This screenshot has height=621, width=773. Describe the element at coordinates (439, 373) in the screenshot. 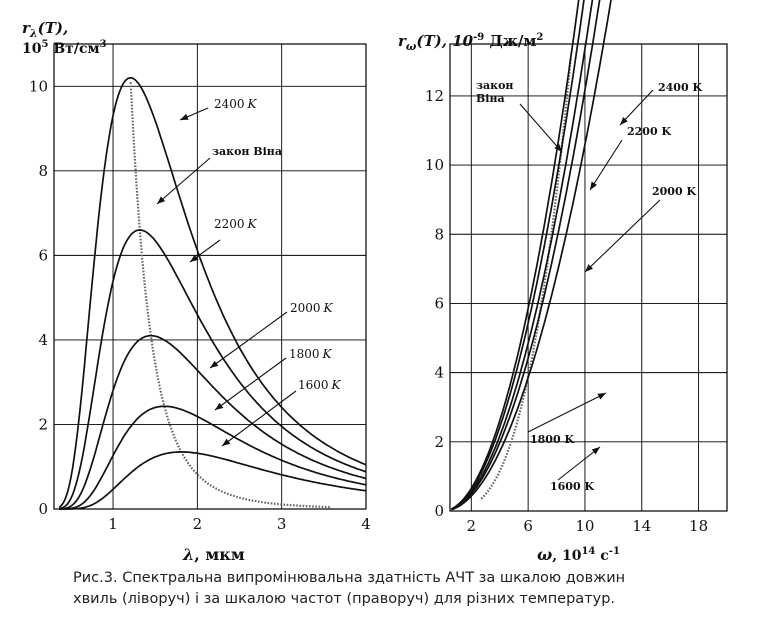

I see `right-y-tick-label: 4` at that location.